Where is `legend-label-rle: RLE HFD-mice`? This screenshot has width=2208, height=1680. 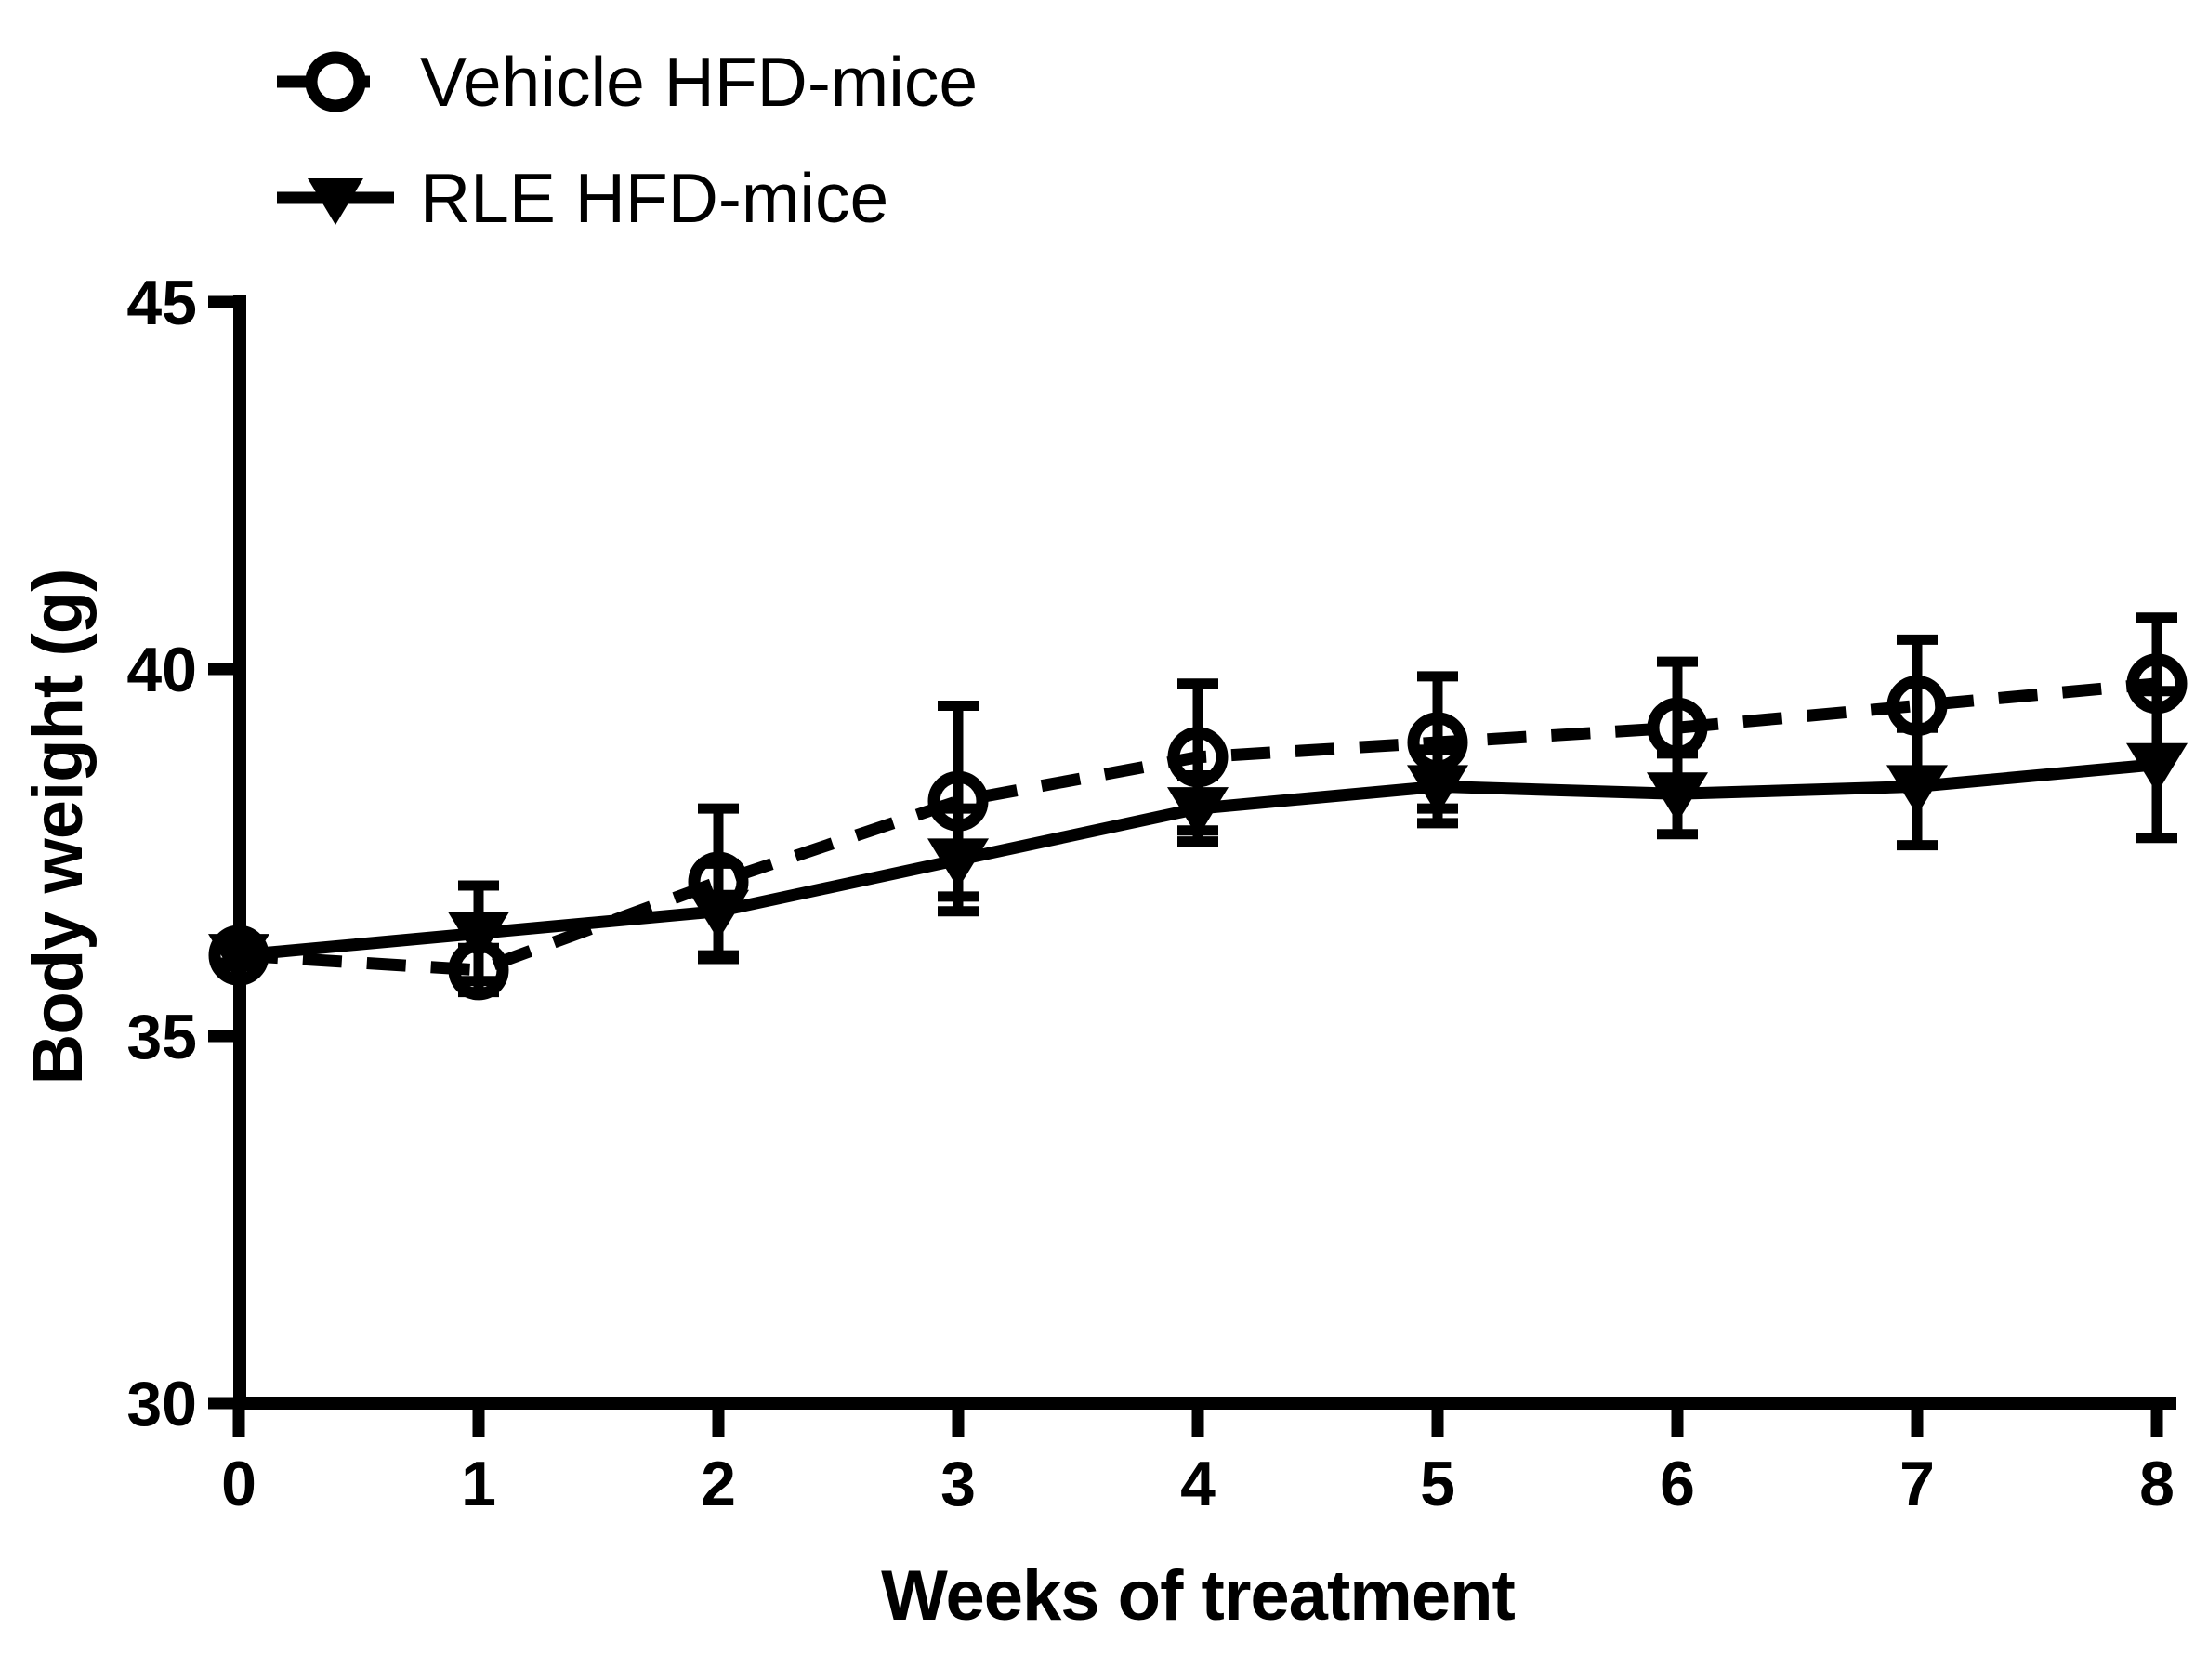 legend-label-rle: RLE HFD-mice is located at coordinates (654, 198).